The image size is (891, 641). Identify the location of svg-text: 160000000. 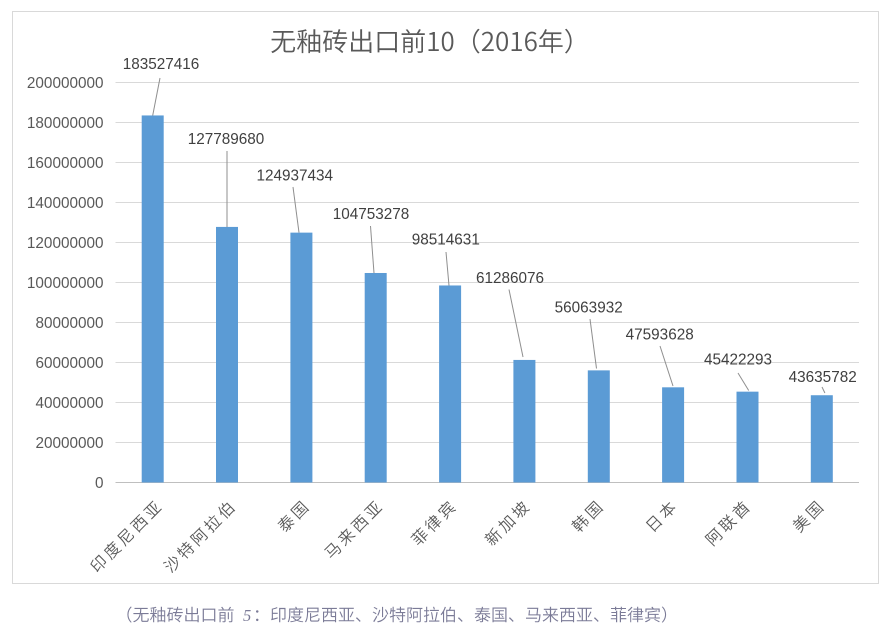
(65, 163).